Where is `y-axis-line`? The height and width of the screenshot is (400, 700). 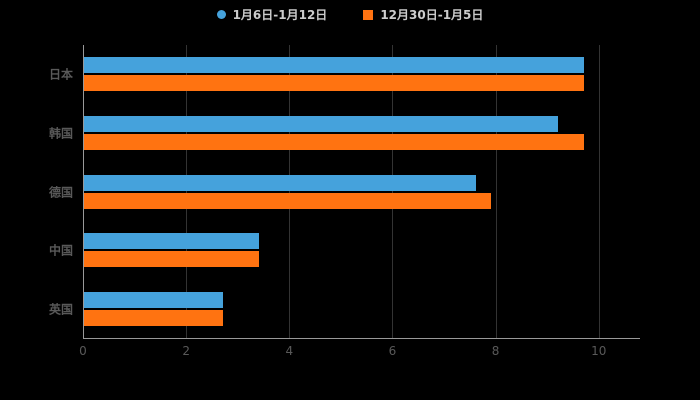
y-axis-line is located at coordinates (83, 191).